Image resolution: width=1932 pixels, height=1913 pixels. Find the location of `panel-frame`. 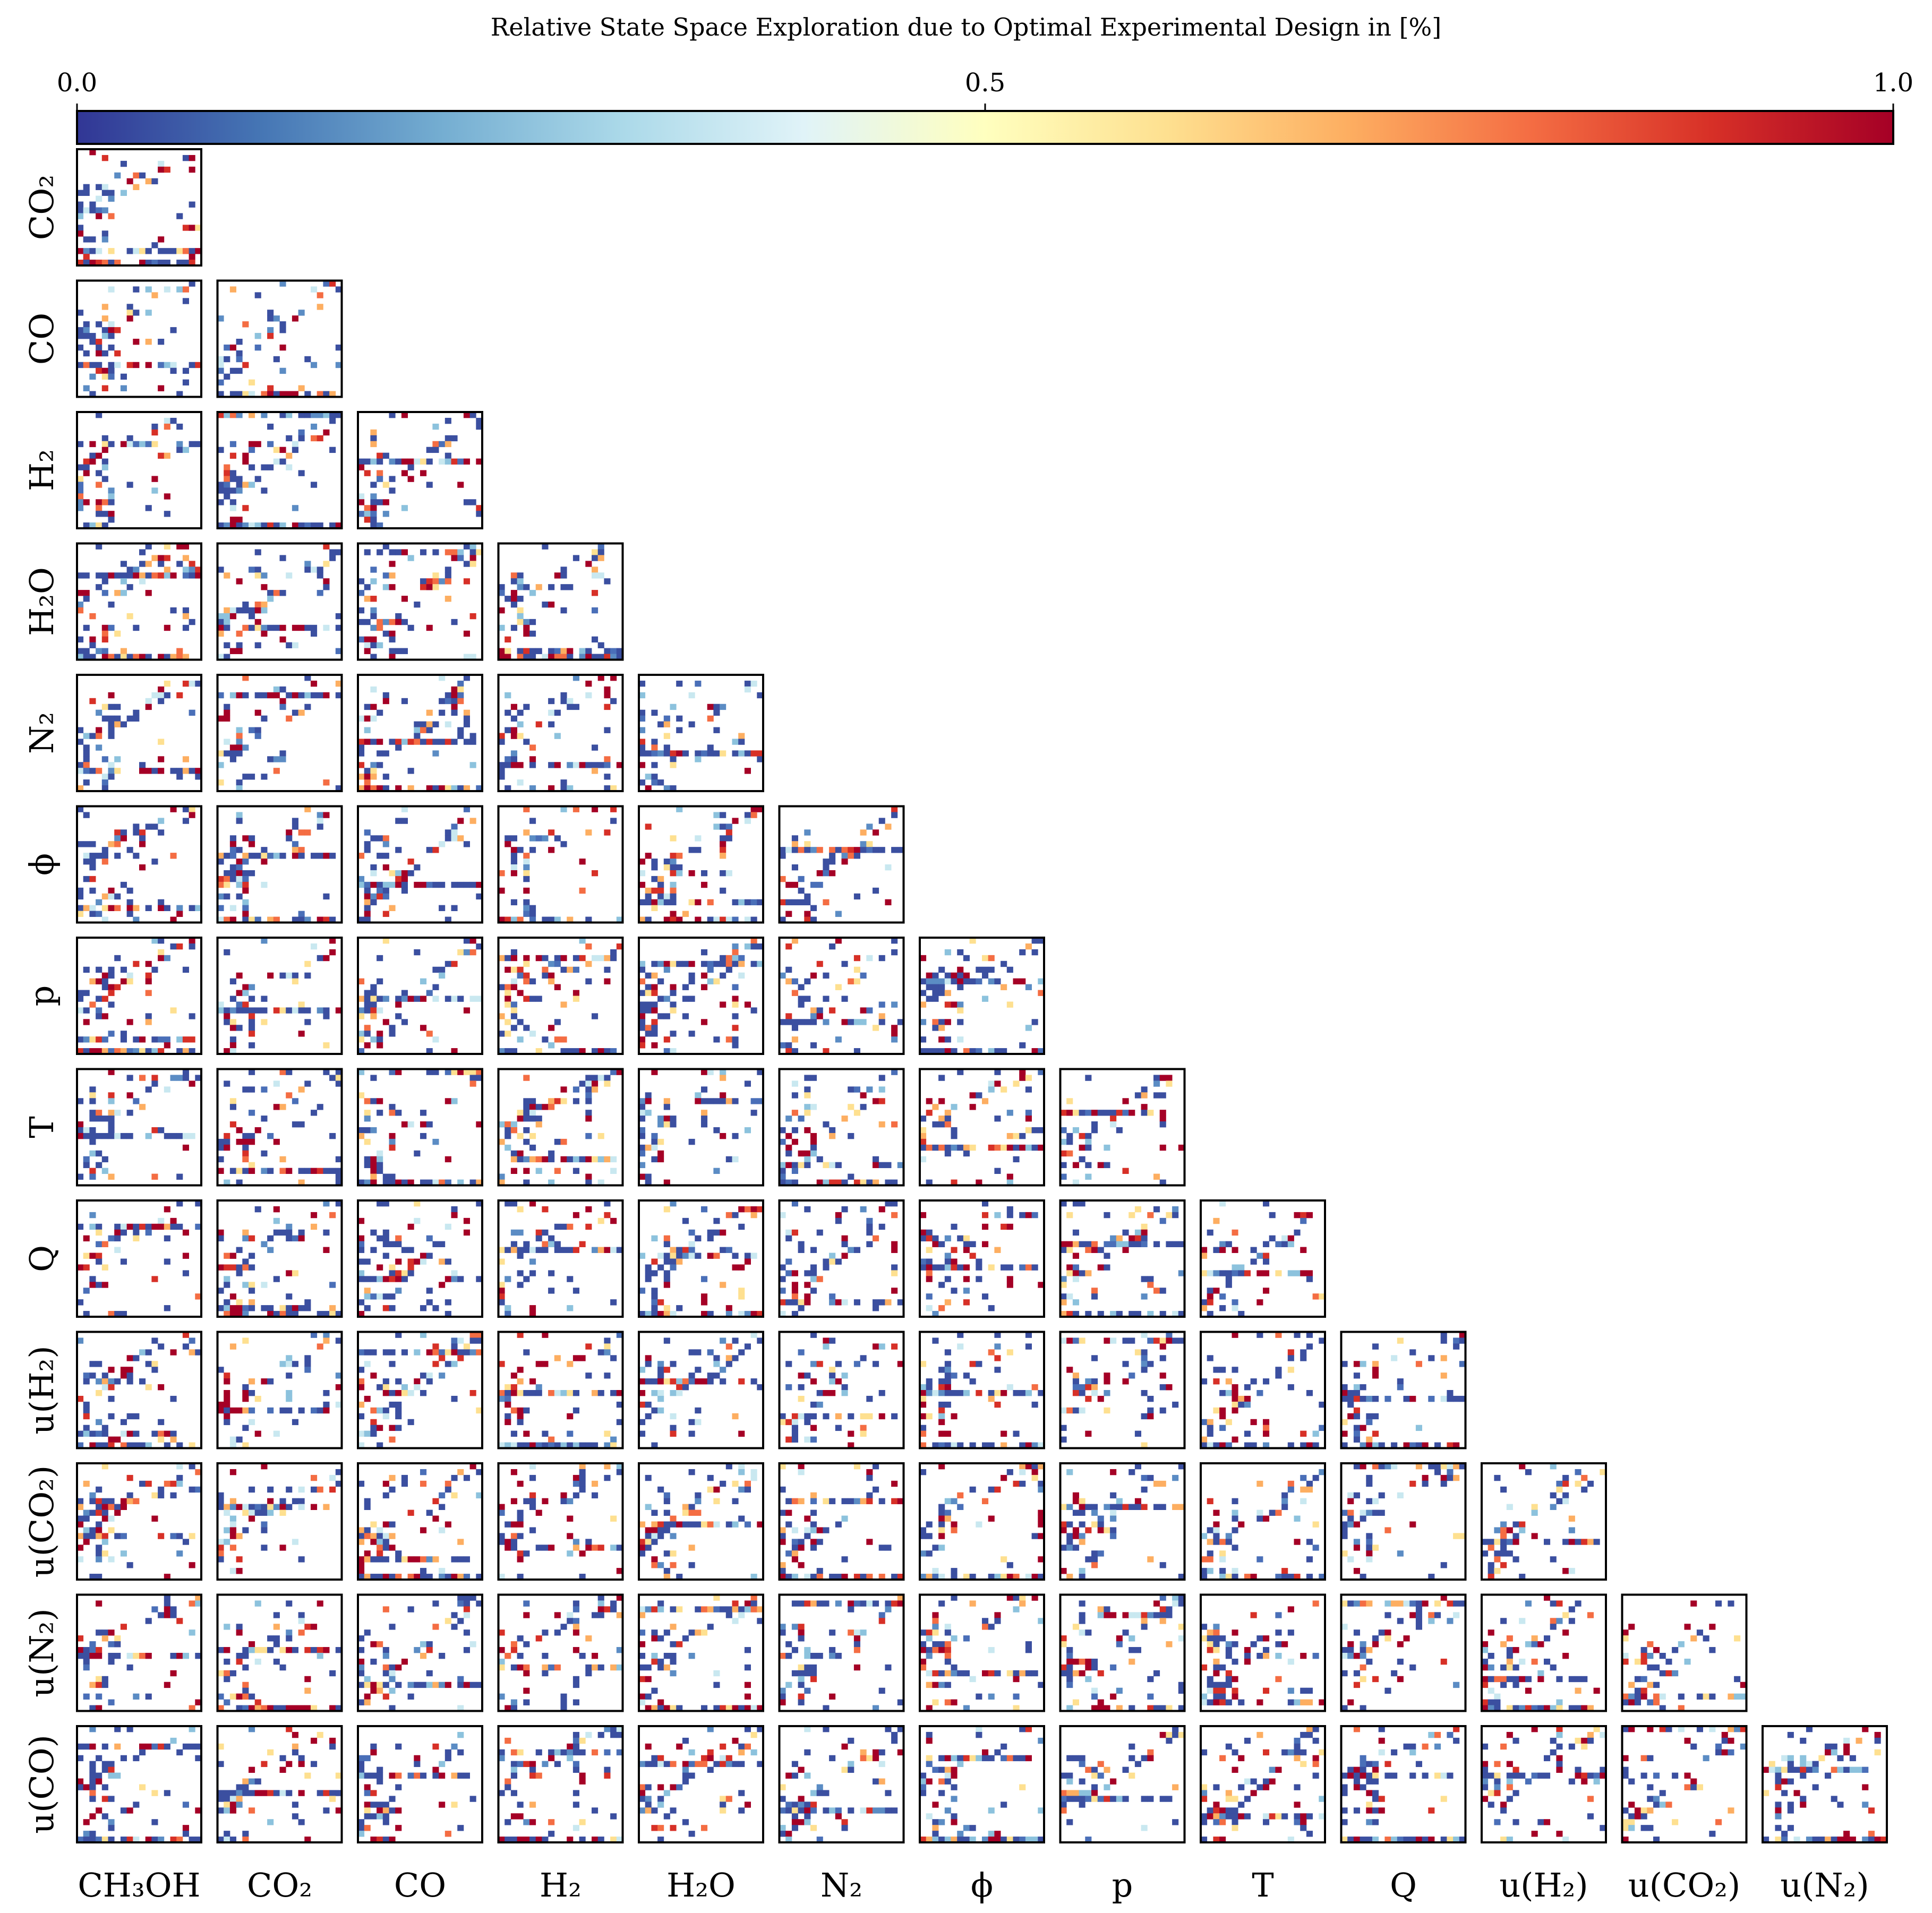

panel-frame is located at coordinates (139, 996).